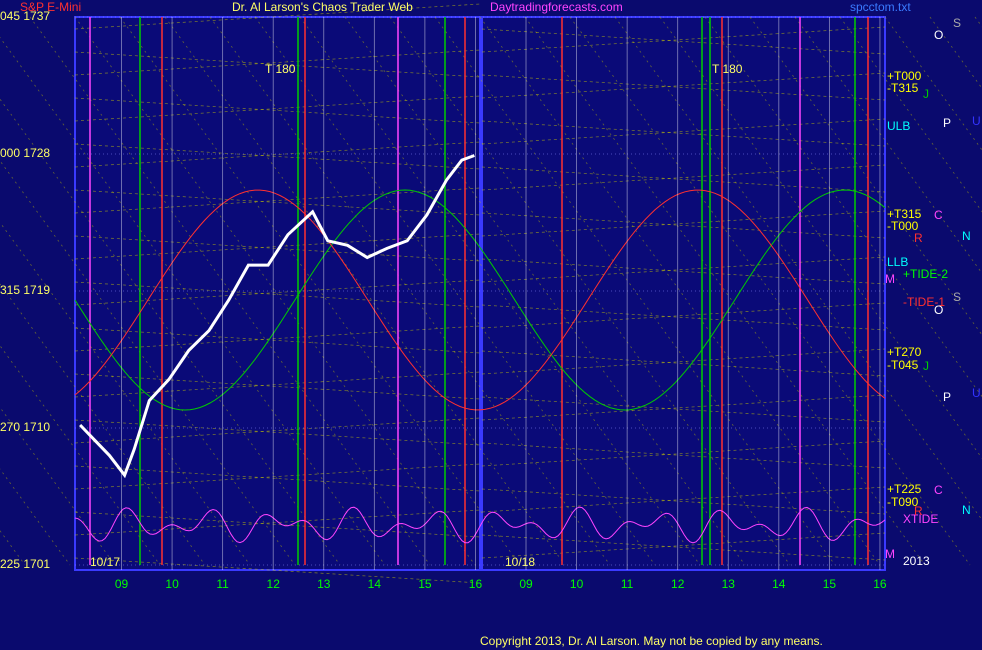 The image size is (982, 650). Describe the element at coordinates (556, 7) in the screenshot. I see `website: Daytradingforecasts.com` at that location.